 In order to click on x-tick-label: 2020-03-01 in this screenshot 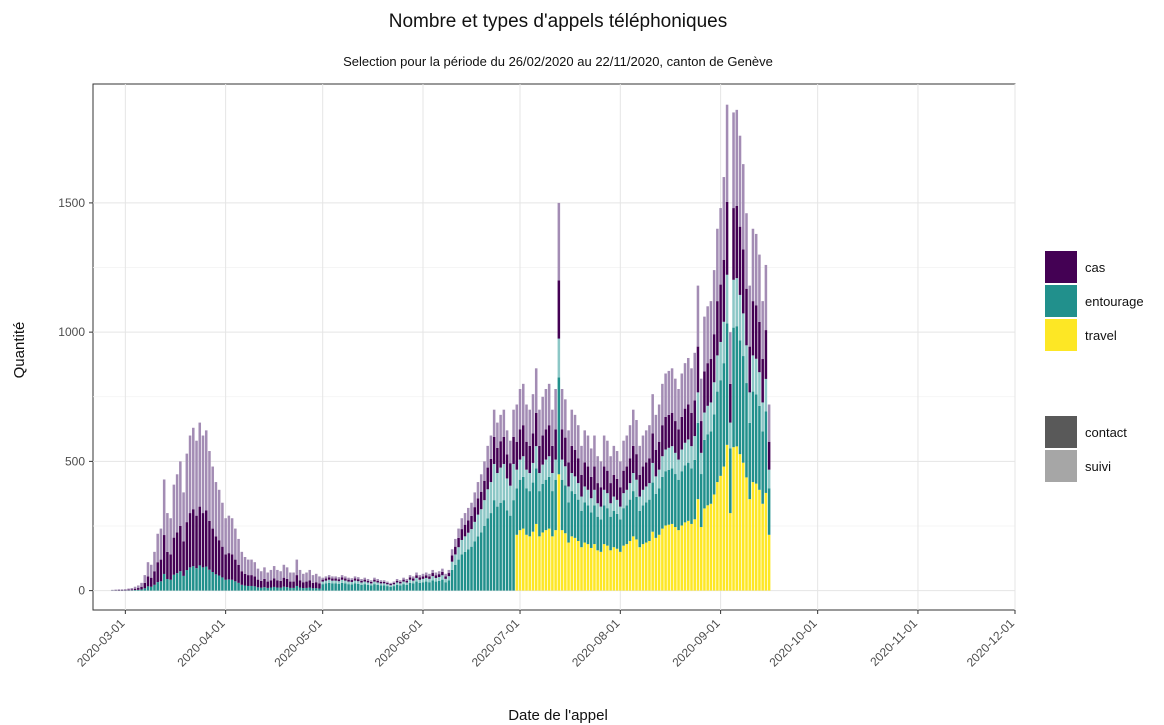, I will do `click(101, 643)`.